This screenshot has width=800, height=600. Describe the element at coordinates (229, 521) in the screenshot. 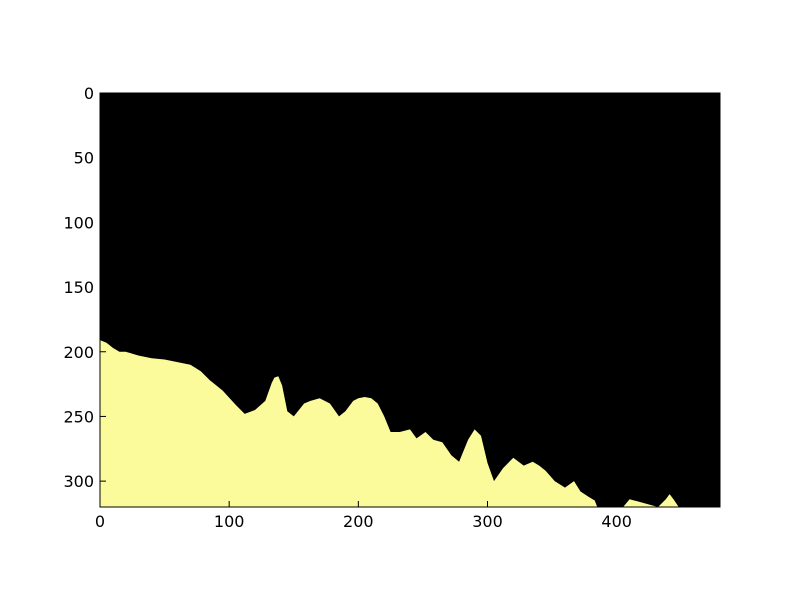

I see `x-tick-label: 100` at that location.